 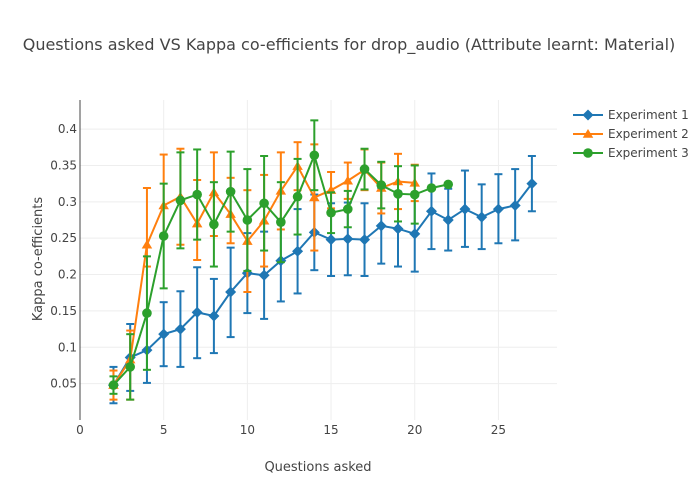 I want to click on legend-item: Experiment 2, so click(x=631, y=134).